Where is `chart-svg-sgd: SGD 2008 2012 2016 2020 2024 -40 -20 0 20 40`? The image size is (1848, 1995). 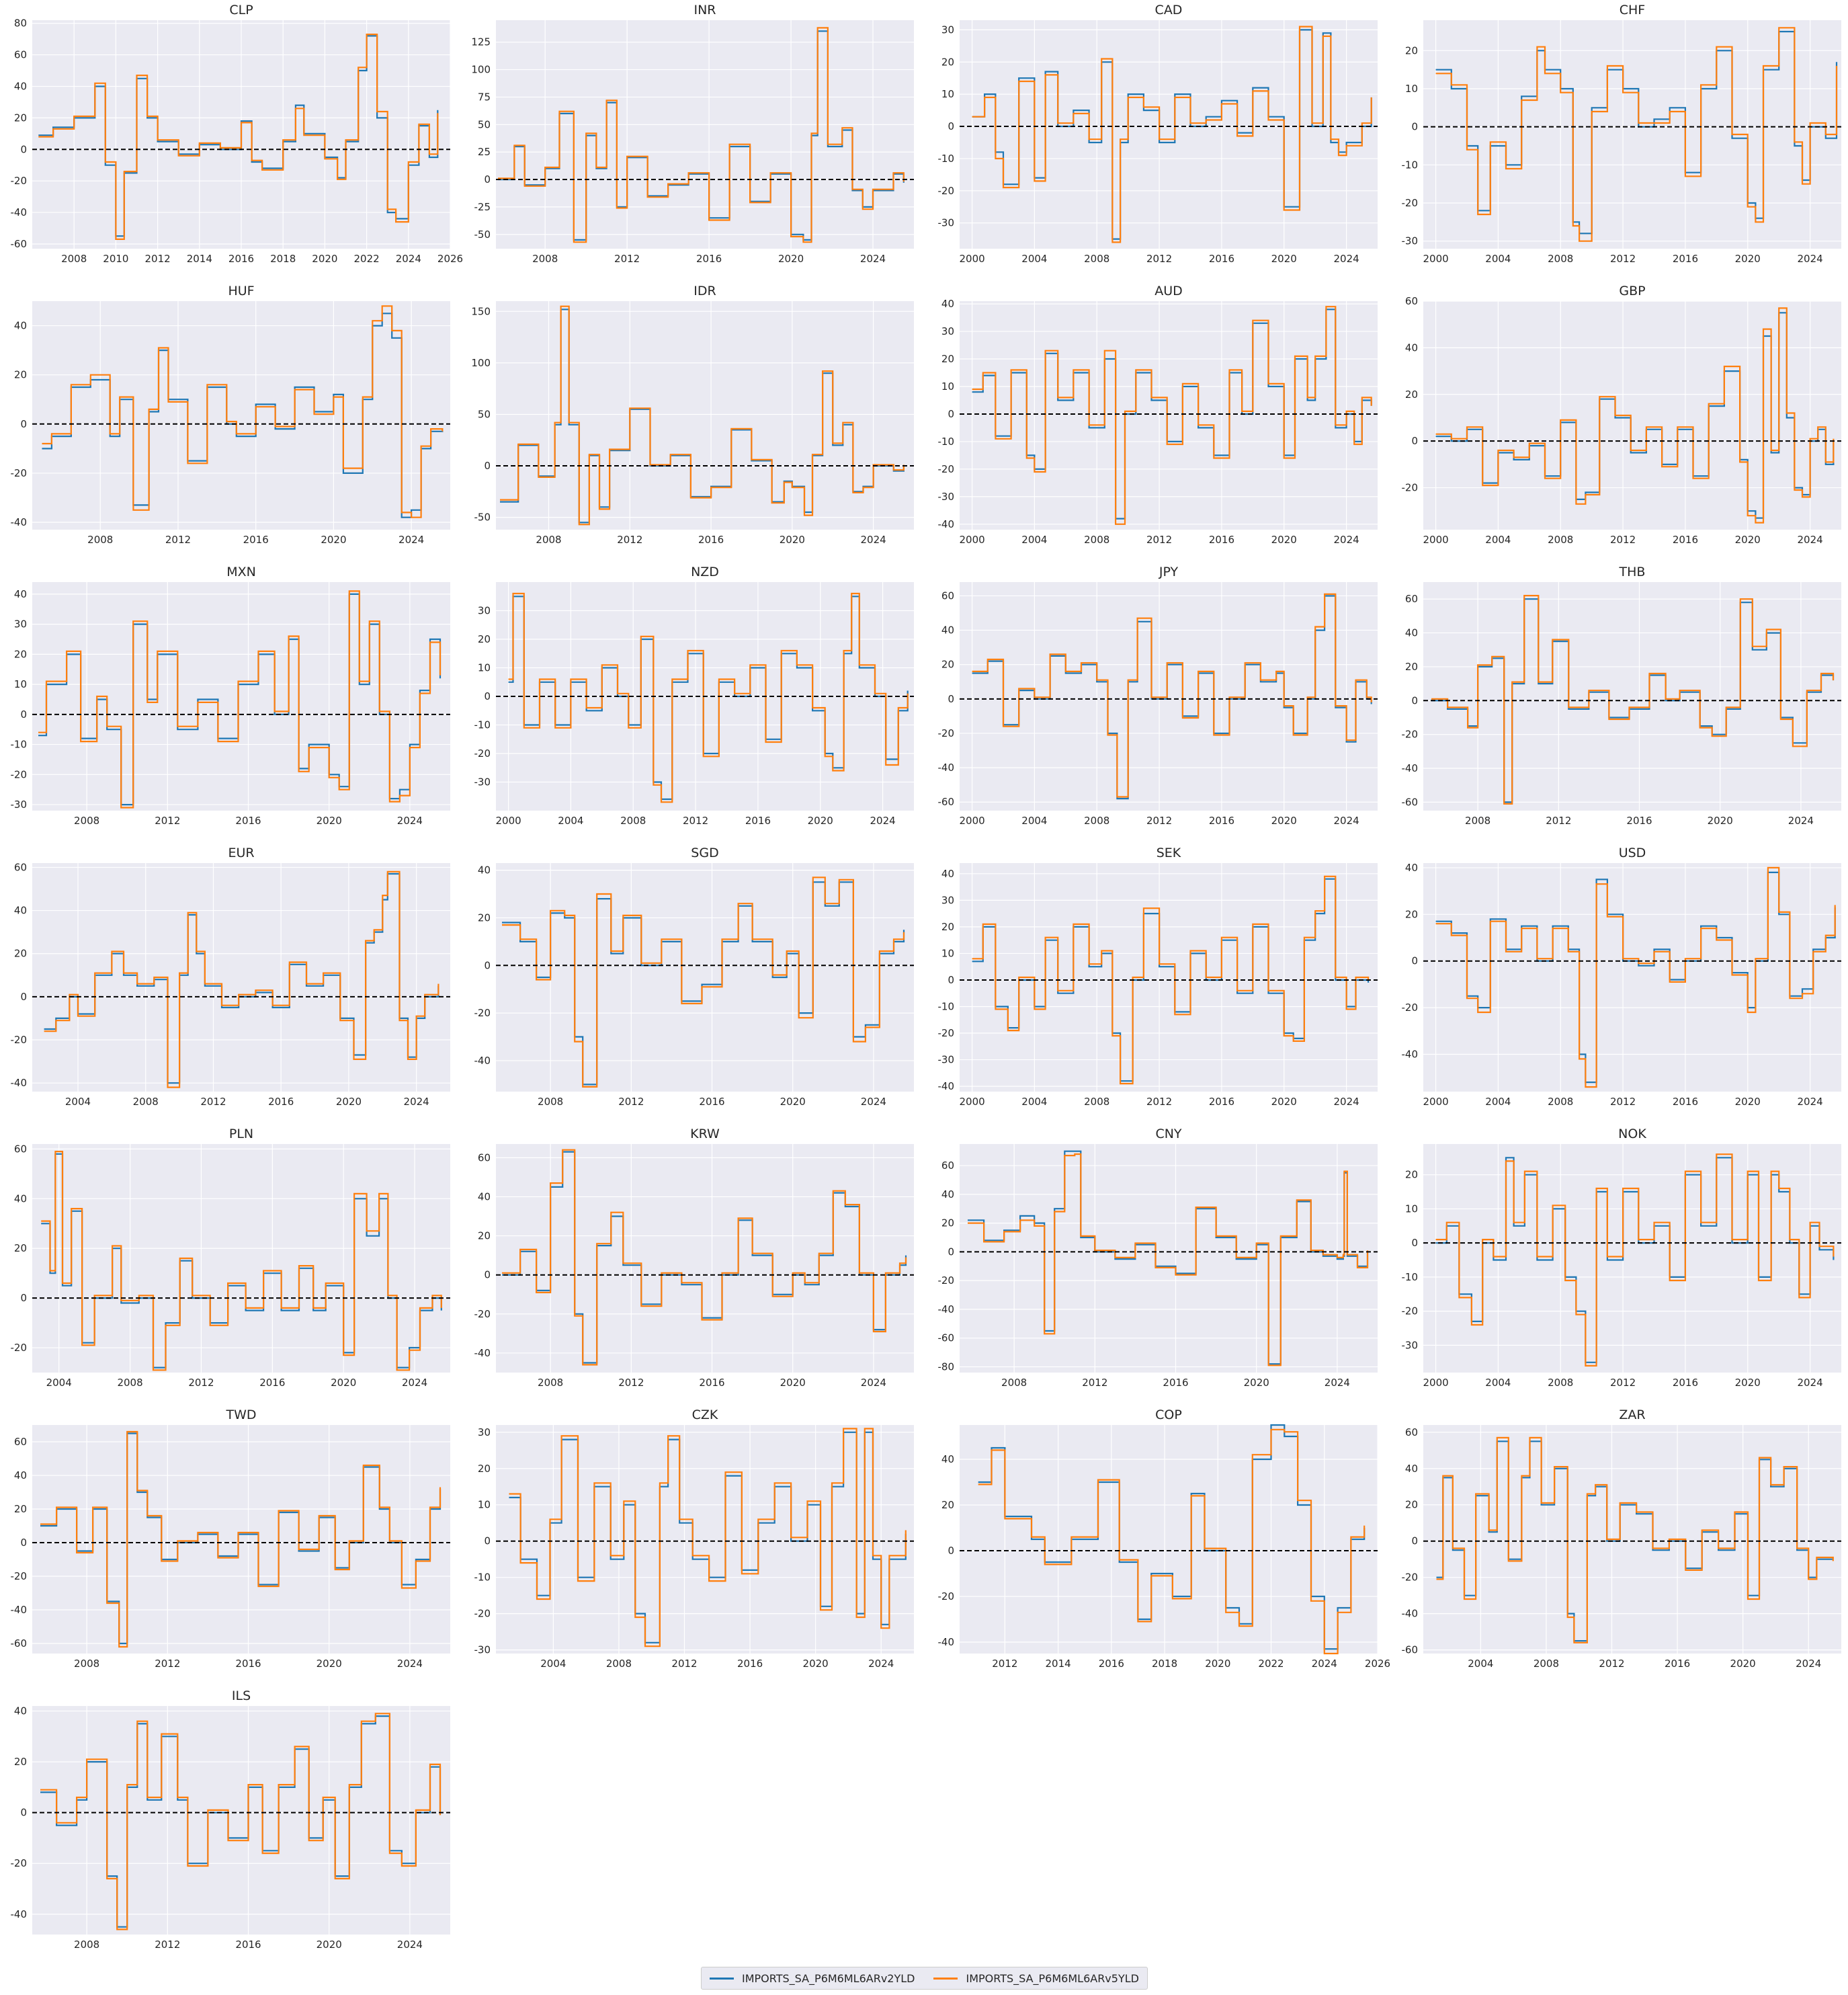 chart-svg-sgd: SGD 2008 2012 2016 2020 2024 -40 -20 0 20 40 is located at coordinates (694, 977).